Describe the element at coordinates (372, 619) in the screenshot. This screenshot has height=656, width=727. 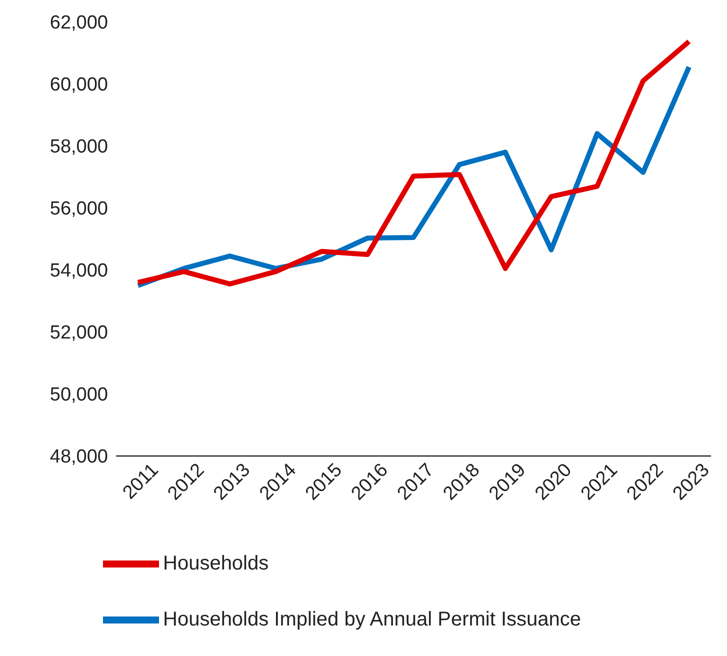
I see `legend-label: Households Implied by Annual Permit Issuance` at that location.